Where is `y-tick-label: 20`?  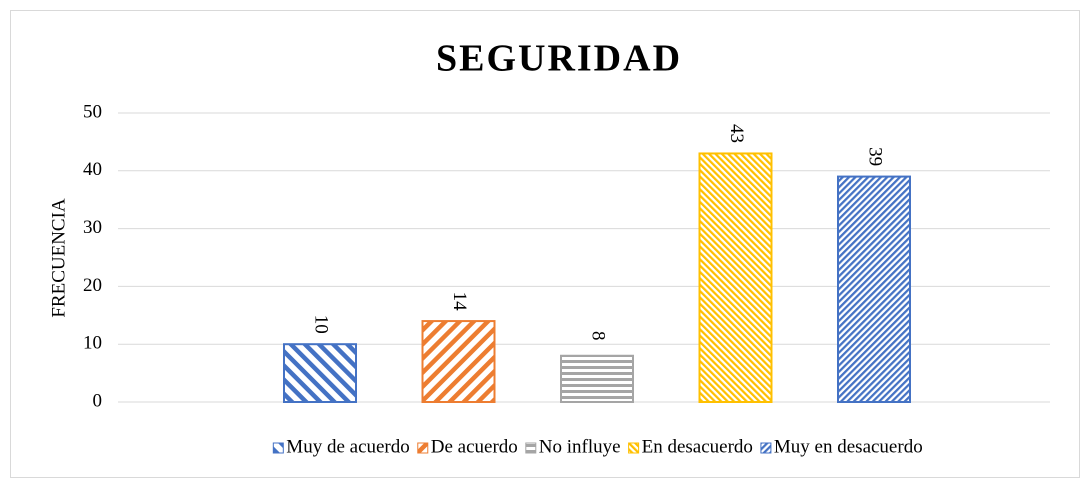 y-tick-label: 20 is located at coordinates (92, 285).